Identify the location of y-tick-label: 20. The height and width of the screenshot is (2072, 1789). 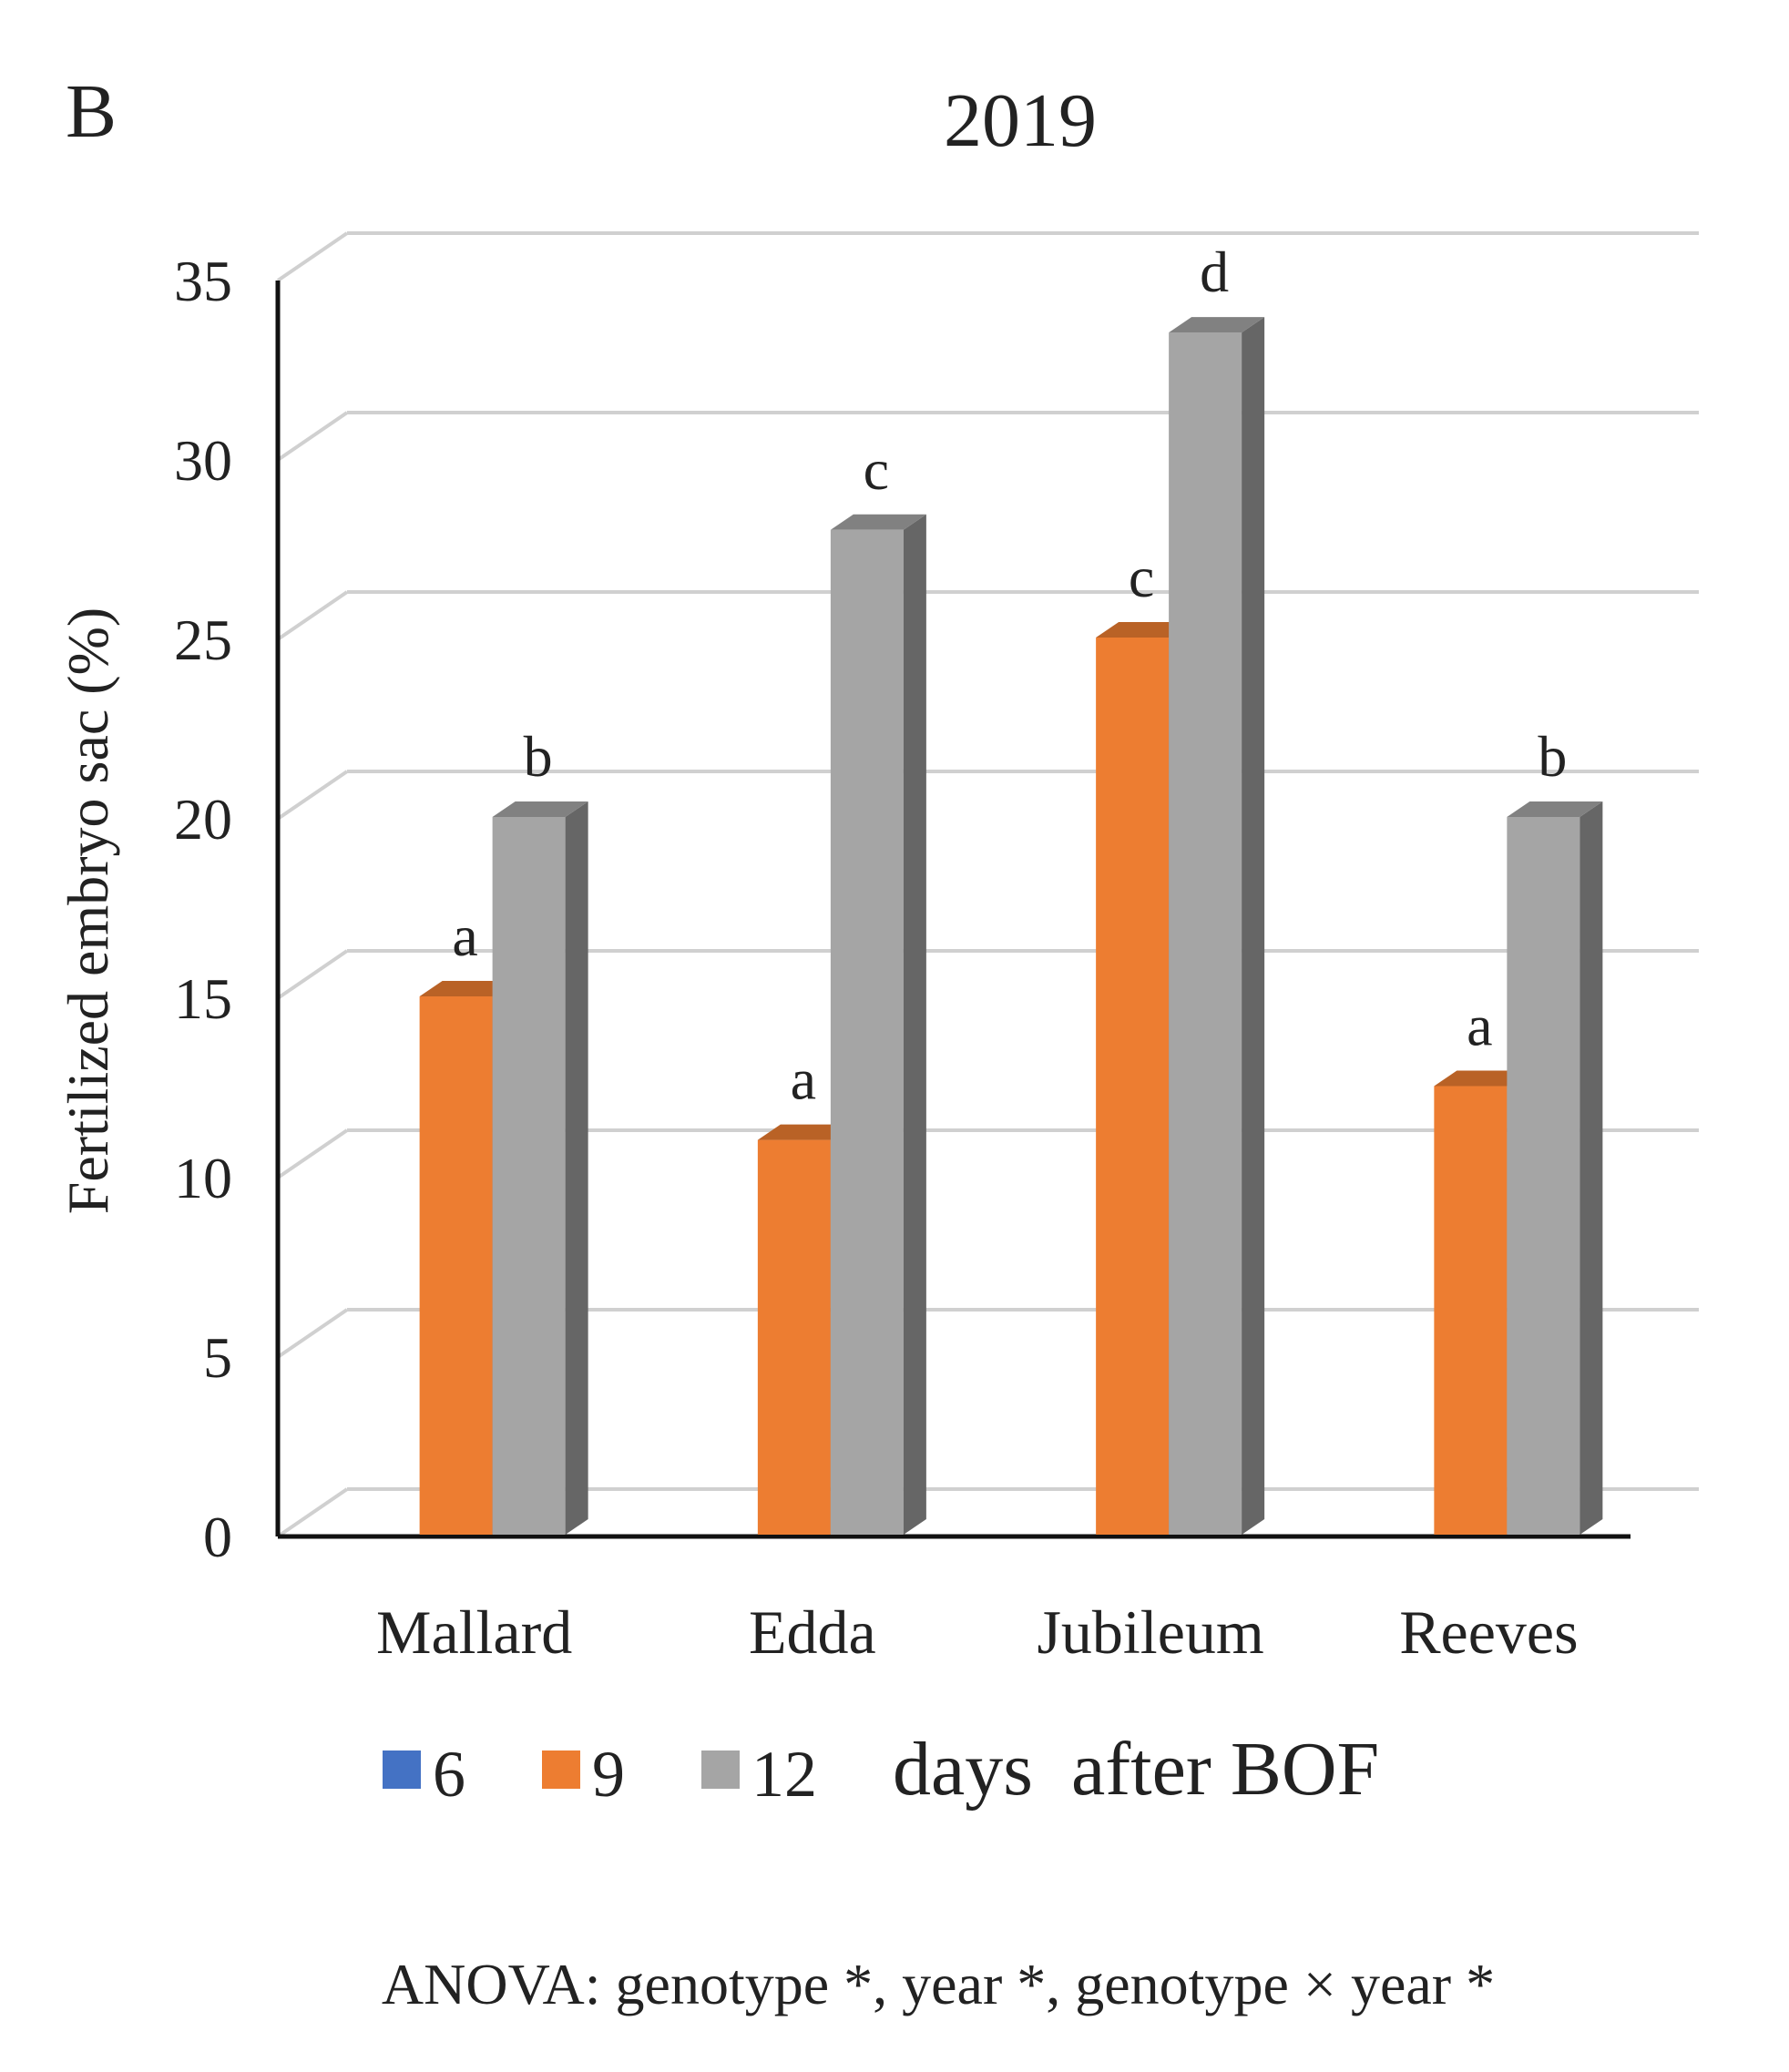
(203, 819).